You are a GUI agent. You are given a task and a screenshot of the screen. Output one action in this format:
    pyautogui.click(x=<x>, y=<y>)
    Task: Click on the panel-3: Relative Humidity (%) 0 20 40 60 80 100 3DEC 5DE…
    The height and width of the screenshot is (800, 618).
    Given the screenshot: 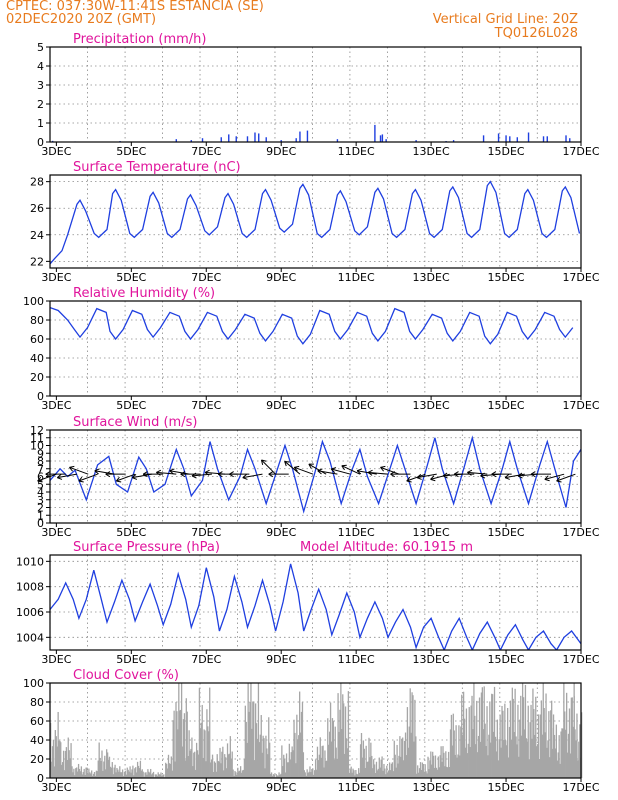 What is the action you would take?
    pyautogui.click(x=311, y=349)
    